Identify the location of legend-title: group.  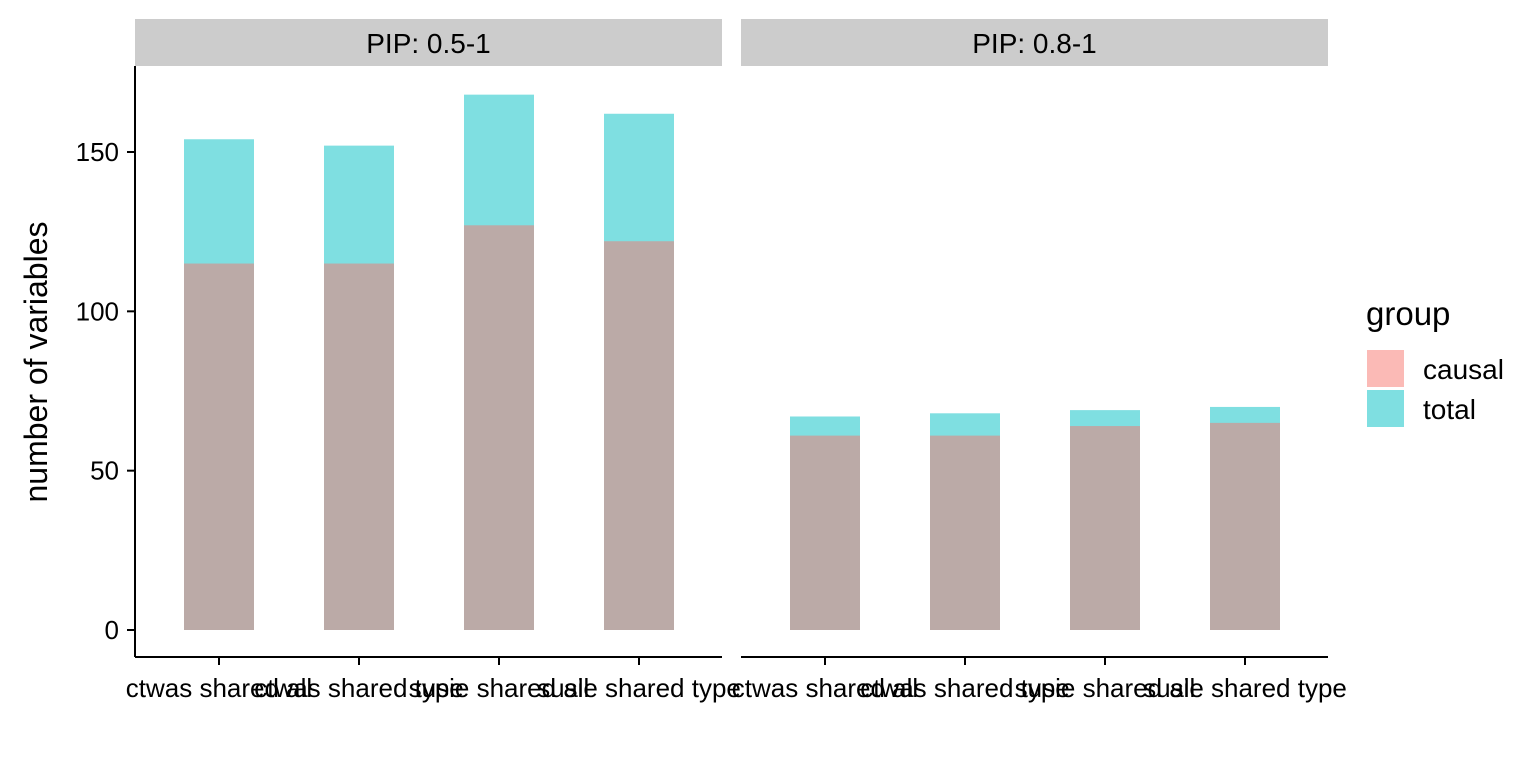
(1408, 313).